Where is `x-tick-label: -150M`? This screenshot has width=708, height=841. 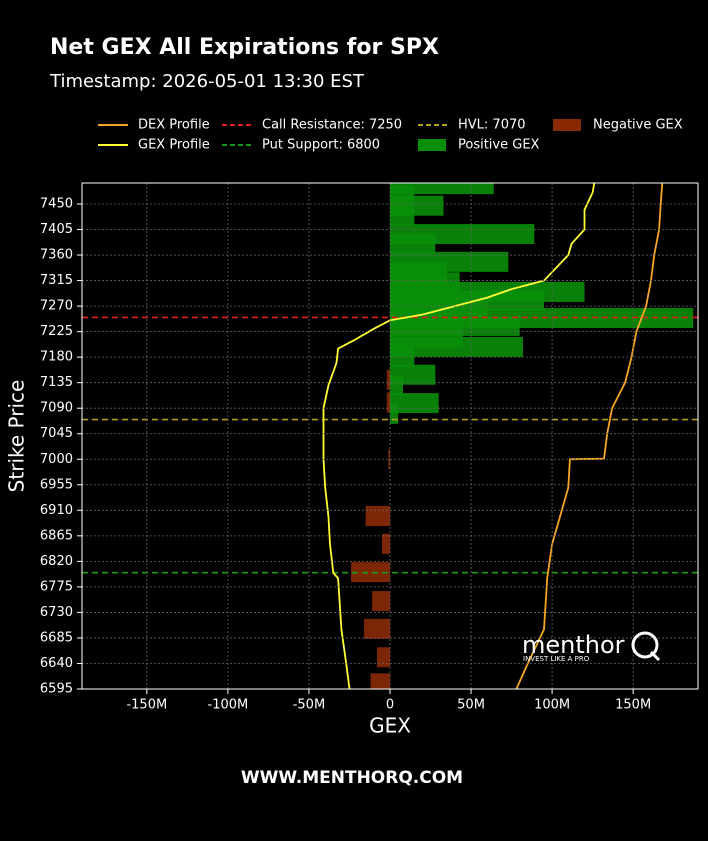
x-tick-label: -150M is located at coordinates (146, 705).